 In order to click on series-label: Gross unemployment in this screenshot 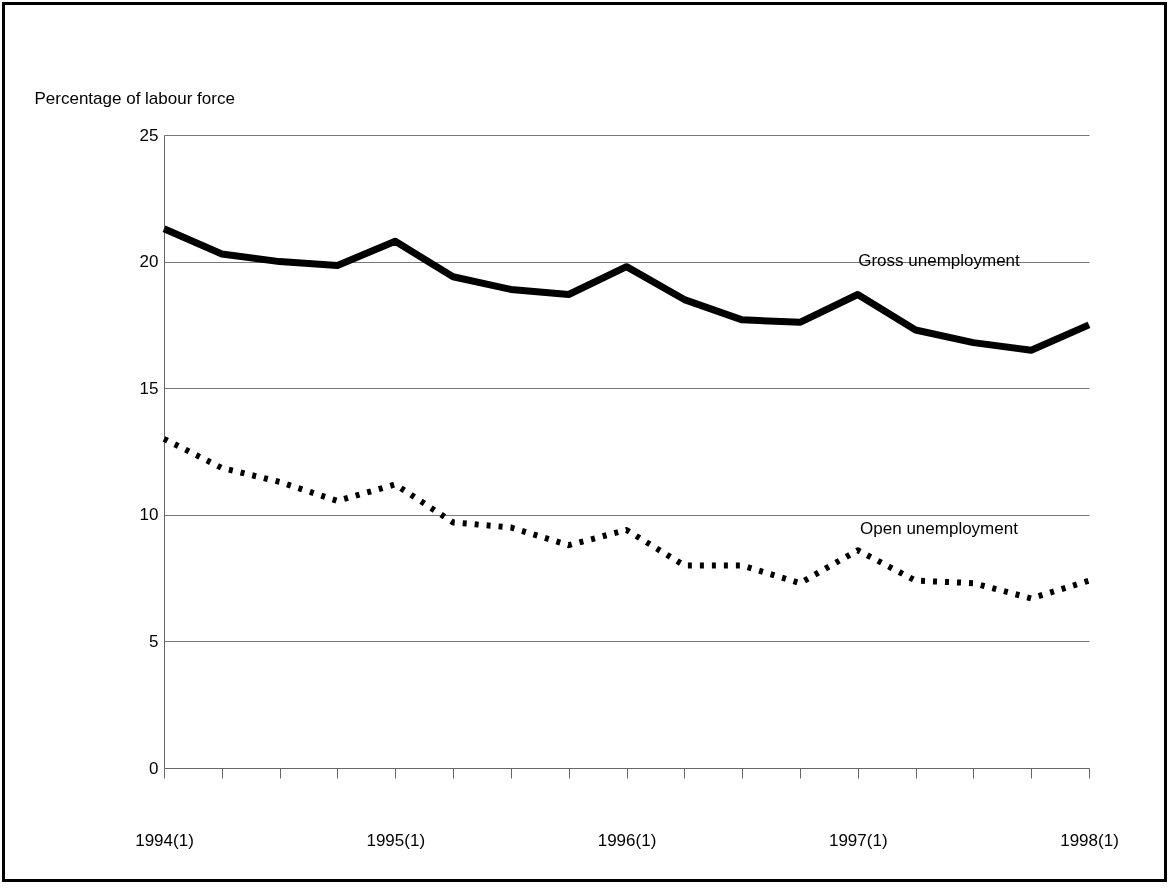, I will do `click(939, 260)`.